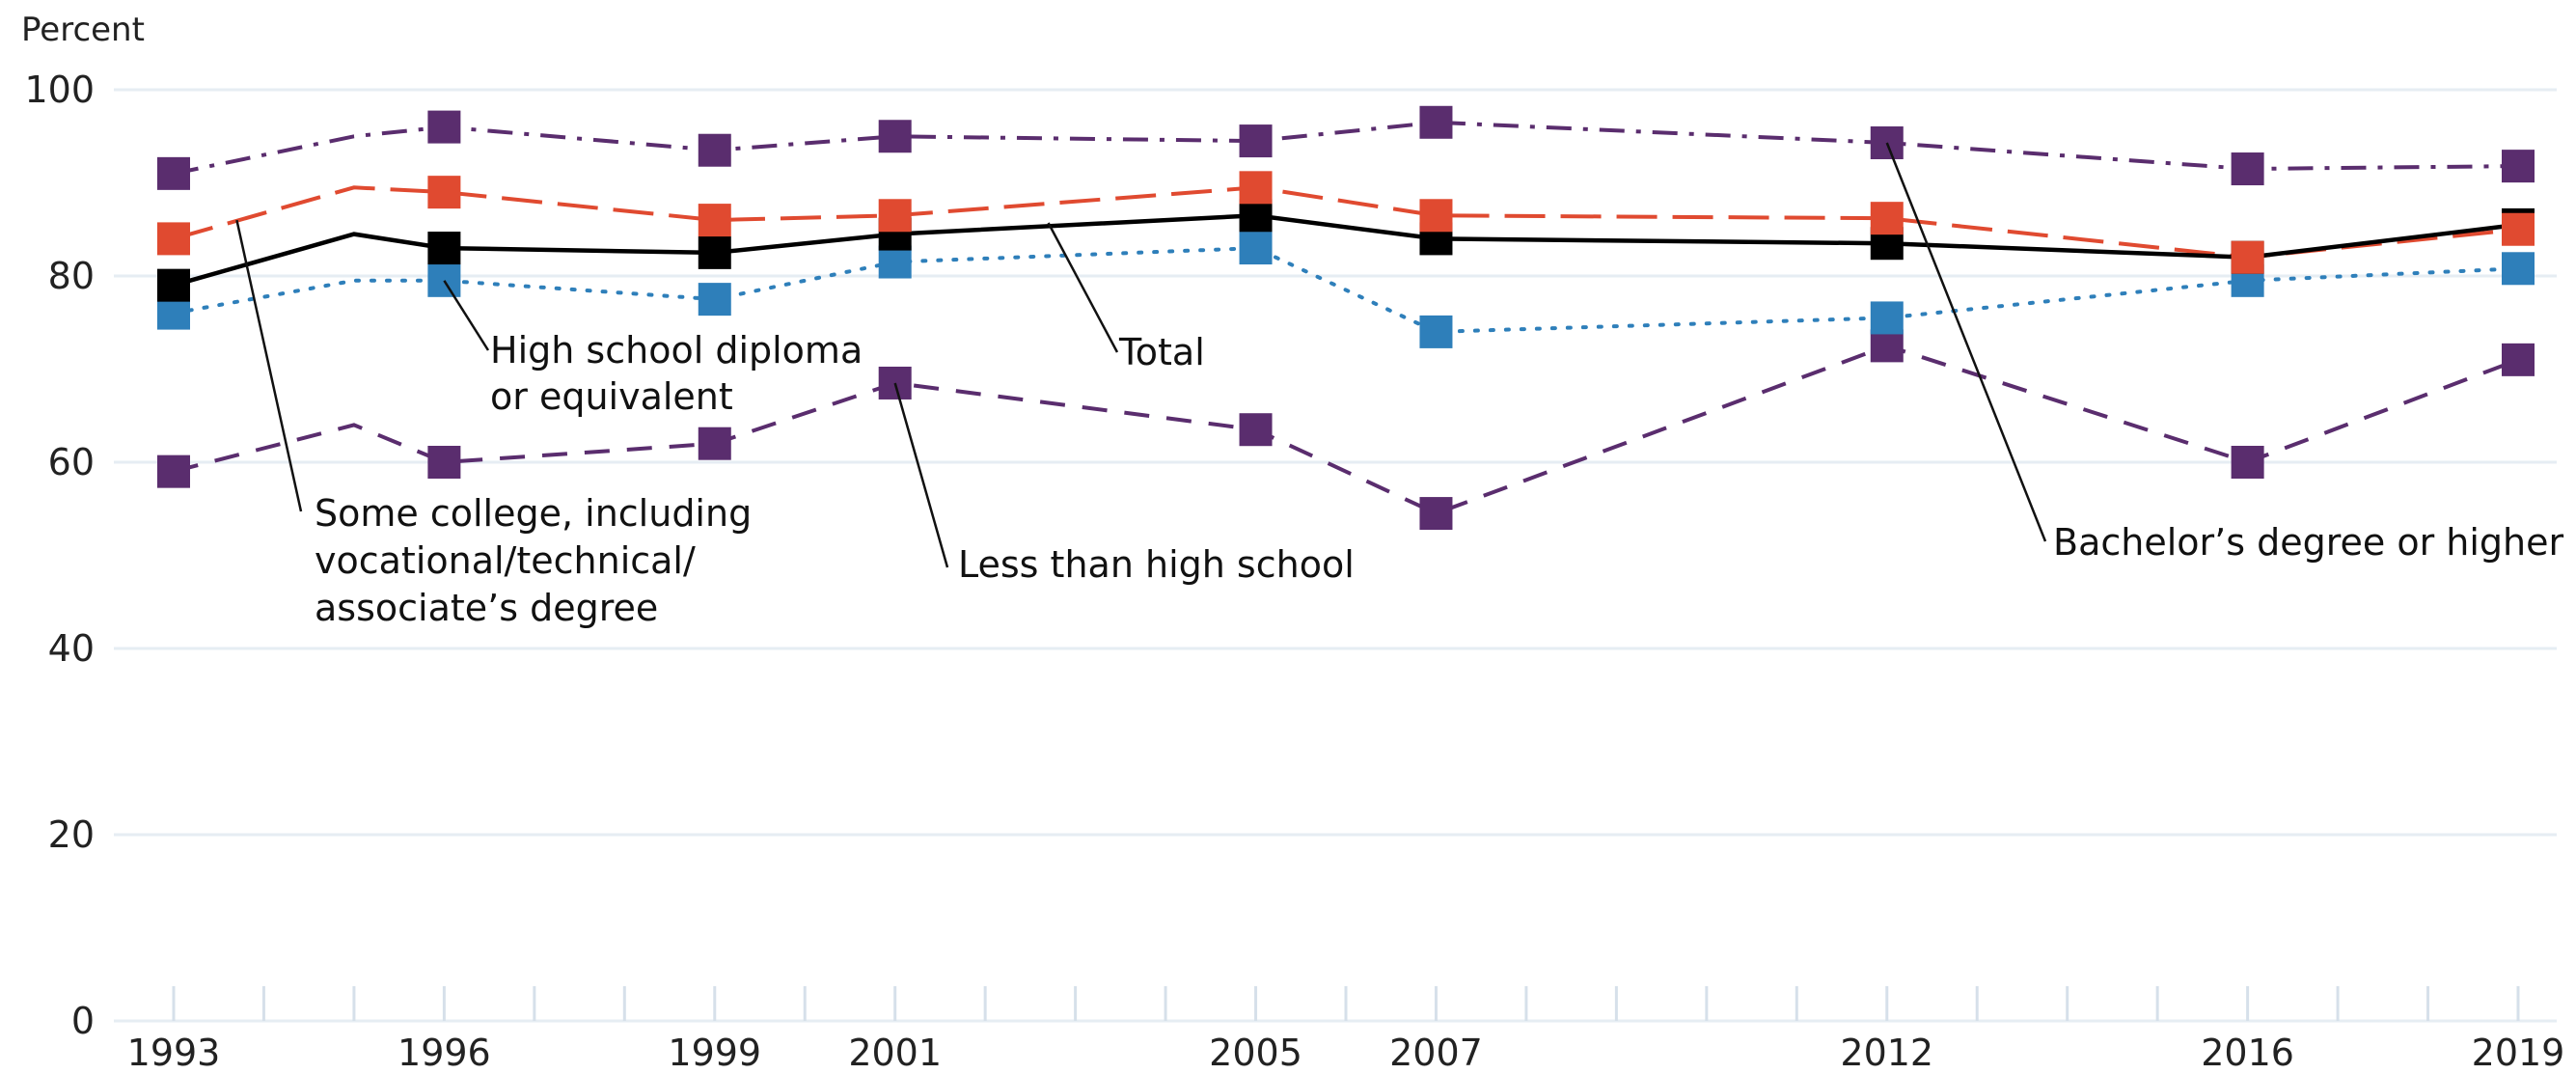 This screenshot has height=1074, width=2576. Describe the element at coordinates (486, 608) in the screenshot. I see `annotation-some-college-including-vocational-technical-associate-s-degree-label: associate’s degree` at that location.